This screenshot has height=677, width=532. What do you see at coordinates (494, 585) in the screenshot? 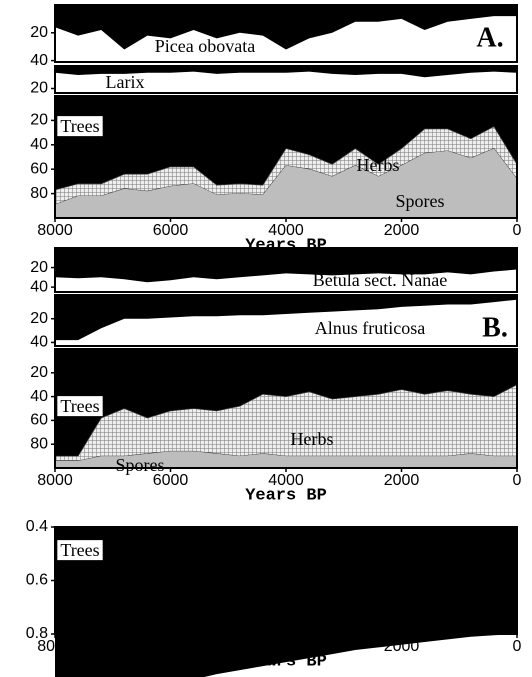
I see `panel-label: C.` at bounding box center [494, 585].